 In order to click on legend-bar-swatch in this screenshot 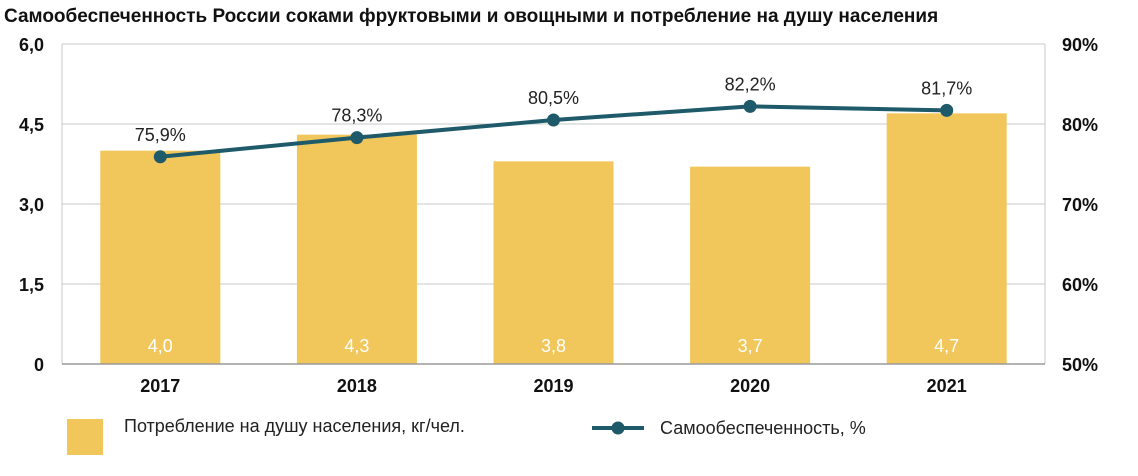, I will do `click(85, 437)`.